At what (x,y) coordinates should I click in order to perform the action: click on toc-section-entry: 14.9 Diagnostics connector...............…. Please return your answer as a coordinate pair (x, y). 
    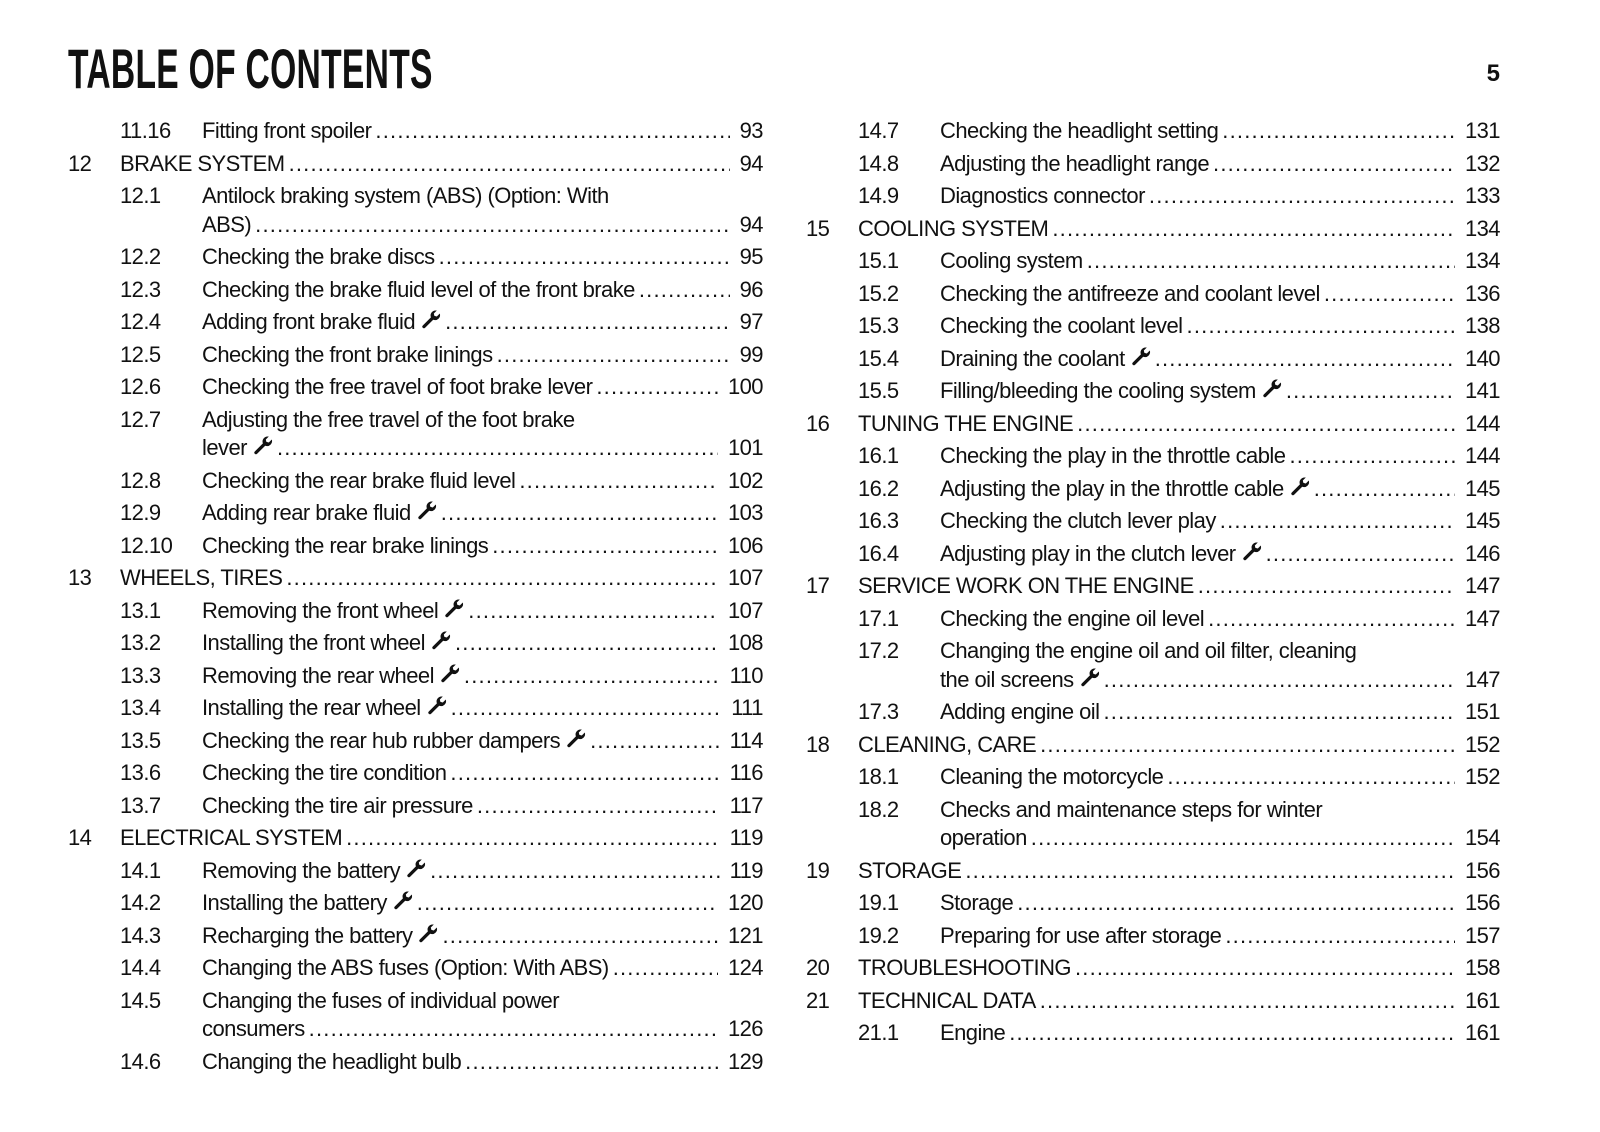
    Looking at the image, I should click on (1153, 196).